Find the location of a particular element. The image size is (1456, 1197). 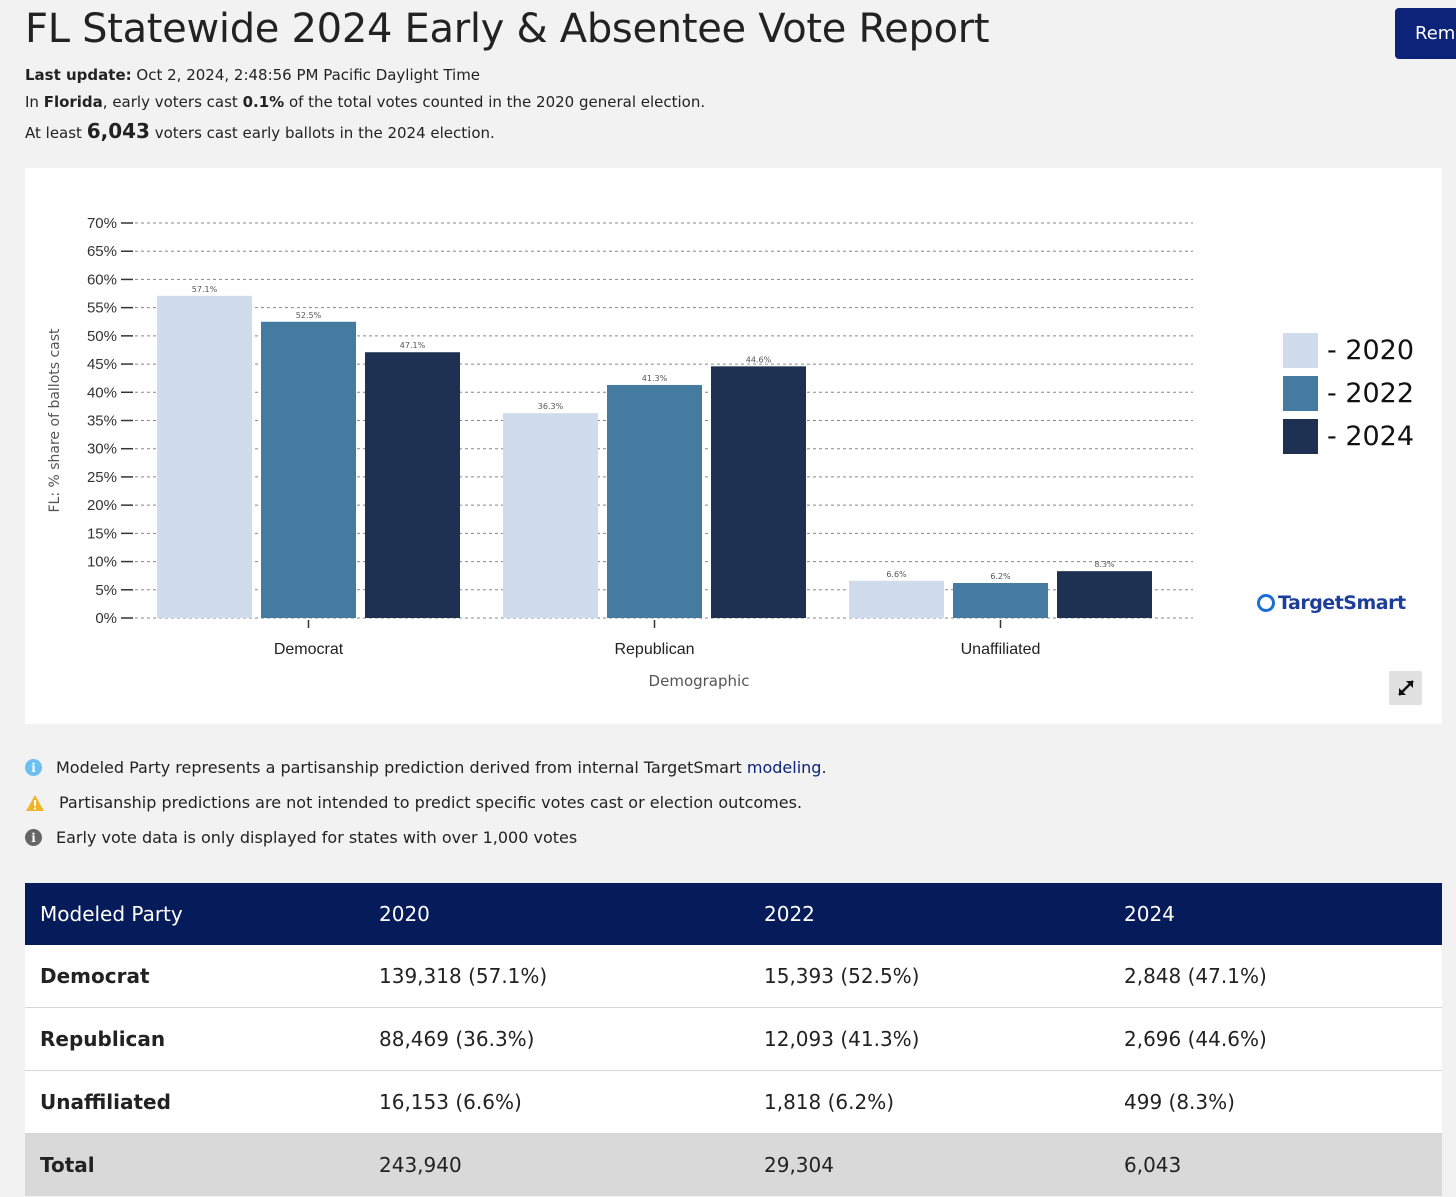

data-label: 44.6% is located at coordinates (759, 359).